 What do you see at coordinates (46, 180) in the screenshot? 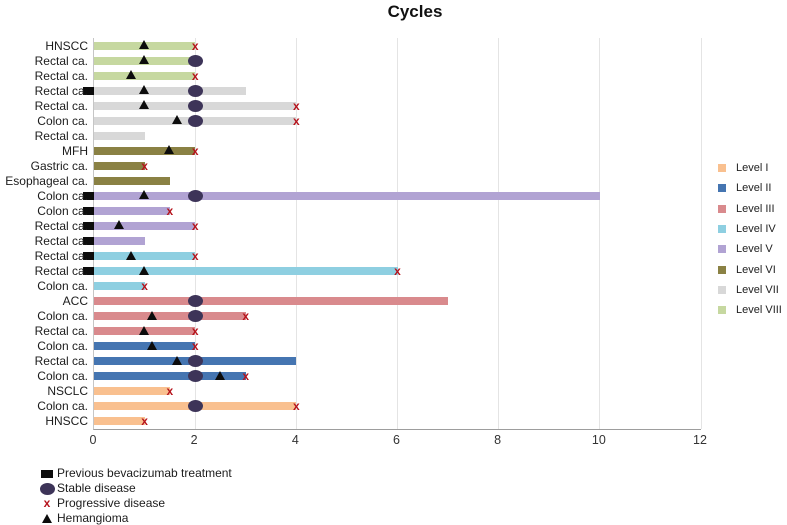
I see `y-label: Esophageal ca.` at bounding box center [46, 180].